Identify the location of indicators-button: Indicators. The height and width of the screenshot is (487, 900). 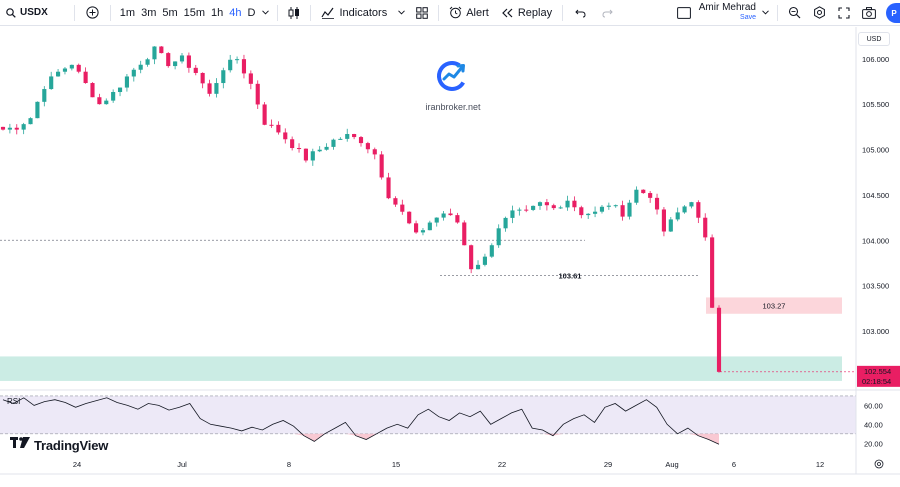
(354, 13).